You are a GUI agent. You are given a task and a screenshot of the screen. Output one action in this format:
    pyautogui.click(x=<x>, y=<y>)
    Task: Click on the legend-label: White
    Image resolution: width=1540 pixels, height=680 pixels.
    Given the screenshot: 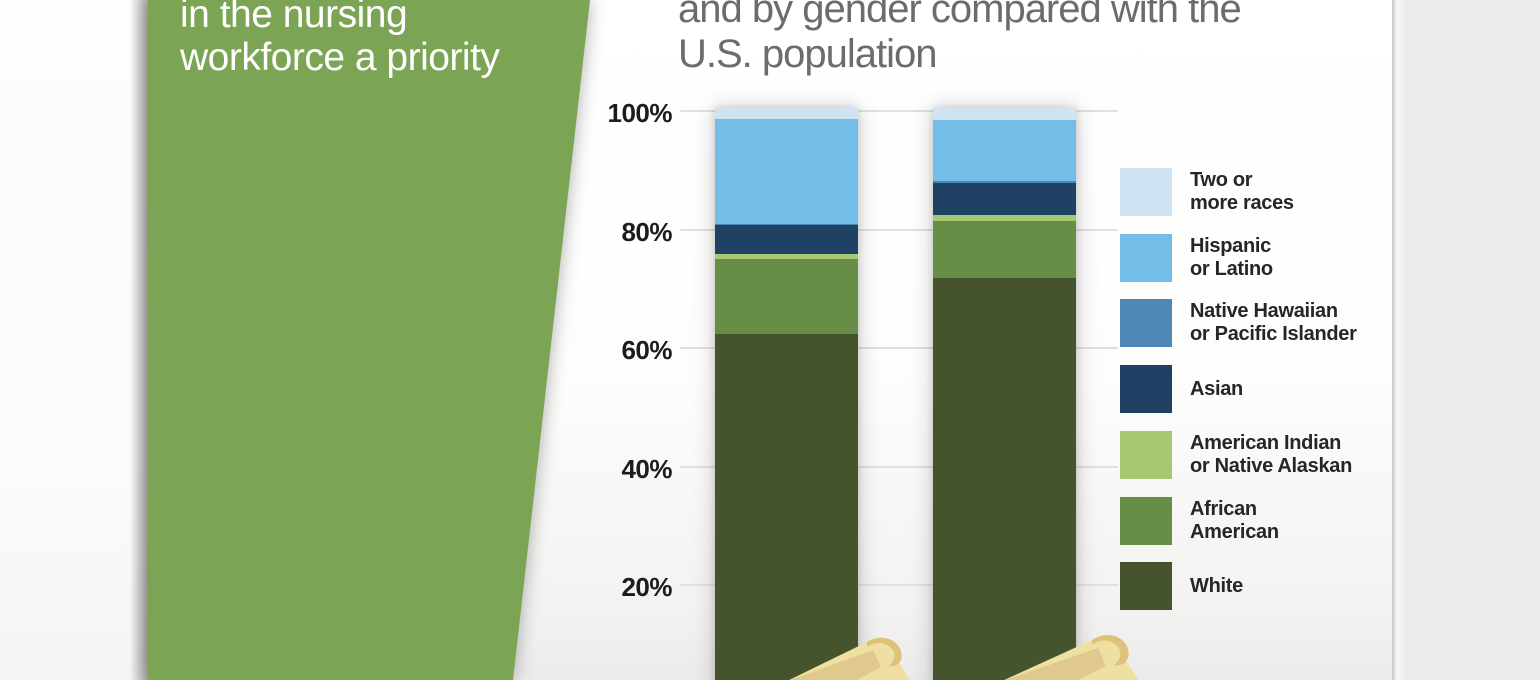 What is the action you would take?
    pyautogui.click(x=1216, y=586)
    